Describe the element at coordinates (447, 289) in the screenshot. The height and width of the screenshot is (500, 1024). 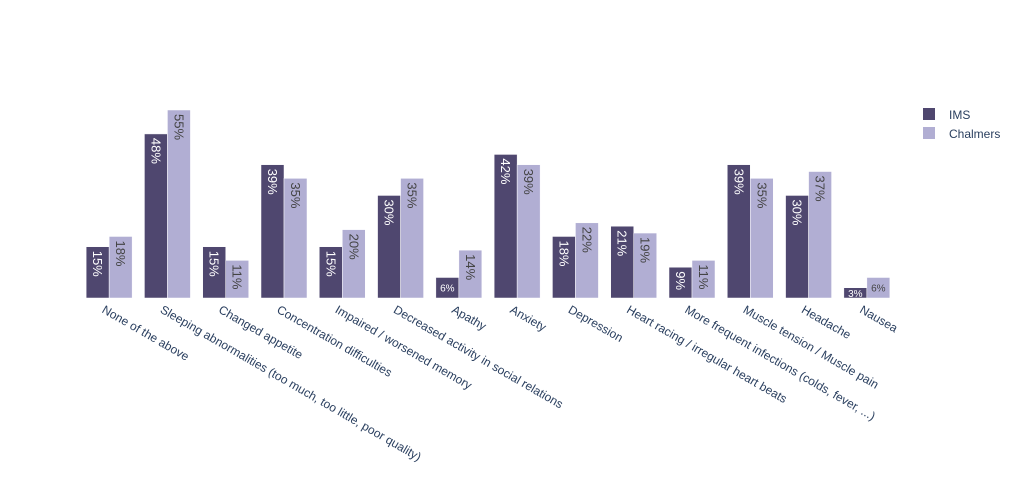
I see `data-label-ims-apathy: 6%` at that location.